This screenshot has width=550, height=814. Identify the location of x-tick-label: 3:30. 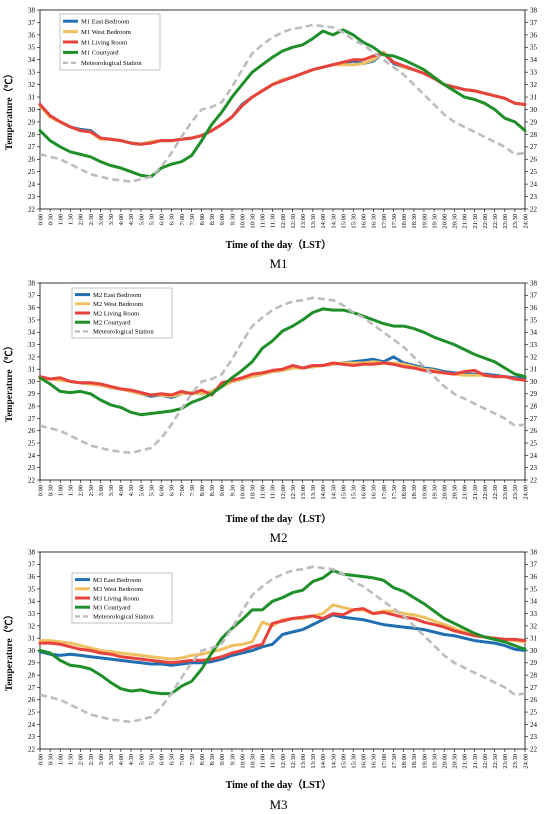
(111, 219).